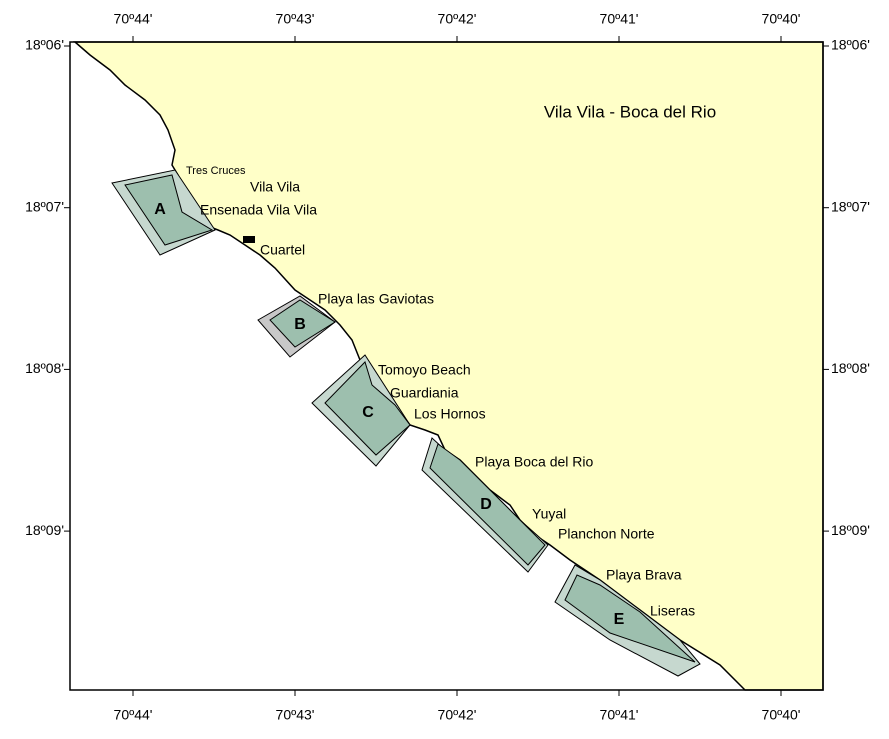  Describe the element at coordinates (282, 250) in the screenshot. I see `place-label: Cuartel` at that location.